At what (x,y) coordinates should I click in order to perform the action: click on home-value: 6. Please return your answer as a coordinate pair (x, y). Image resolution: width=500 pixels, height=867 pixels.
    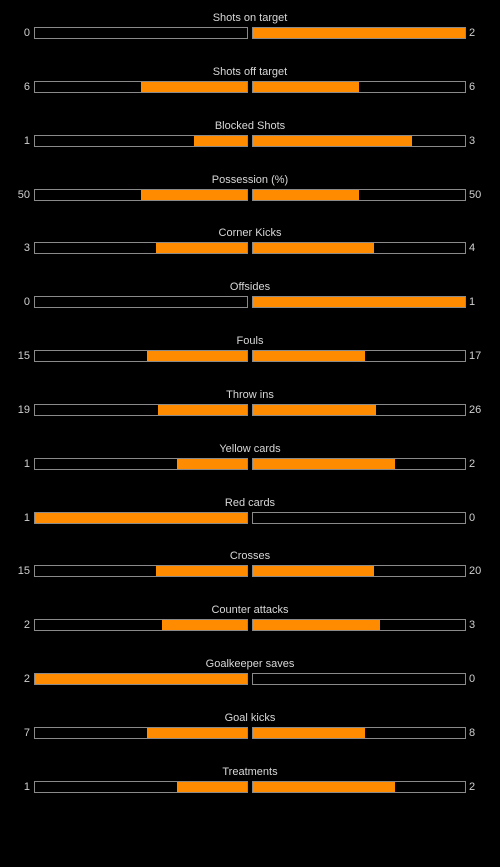
    Looking at the image, I should click on (26, 86).